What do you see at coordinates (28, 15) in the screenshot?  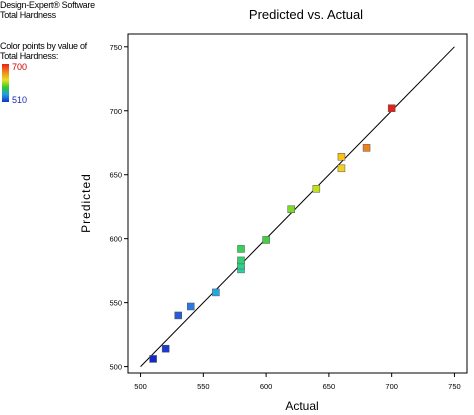 I see `response-name: Total Hardness` at bounding box center [28, 15].